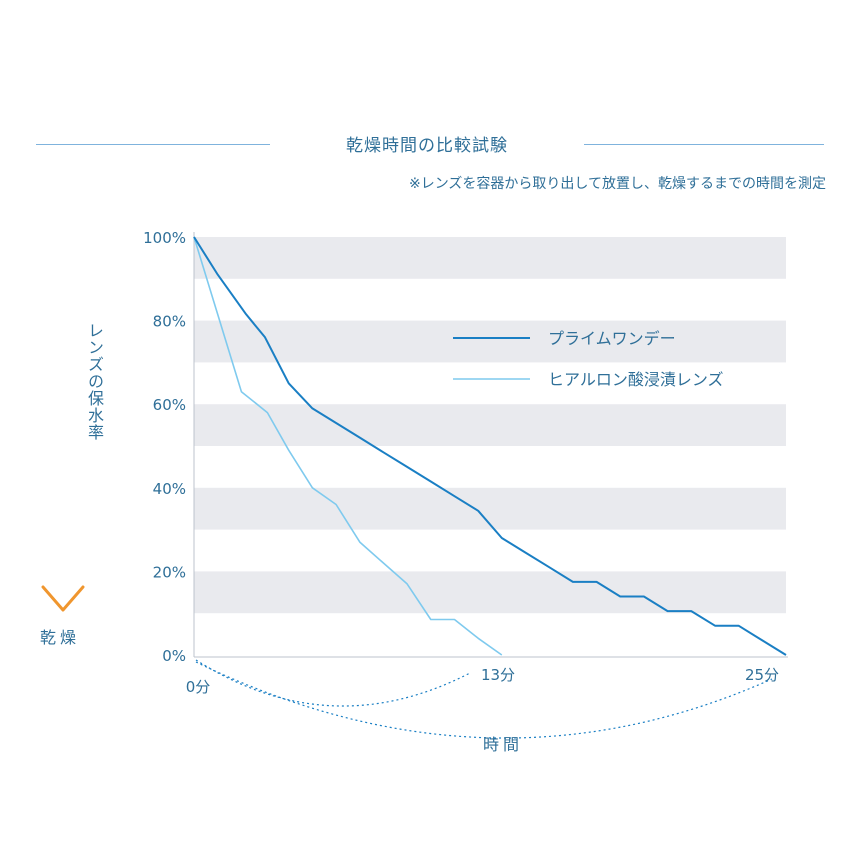 The height and width of the screenshot is (854, 854). I want to click on x-tick-label: 25分, so click(762, 675).